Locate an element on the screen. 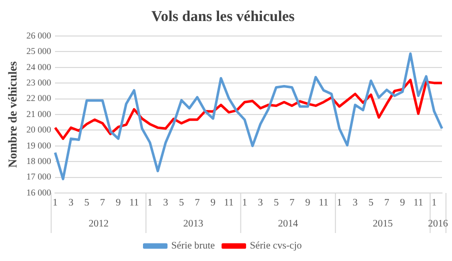  legend-label: Série cvs-cjo is located at coordinates (276, 246).